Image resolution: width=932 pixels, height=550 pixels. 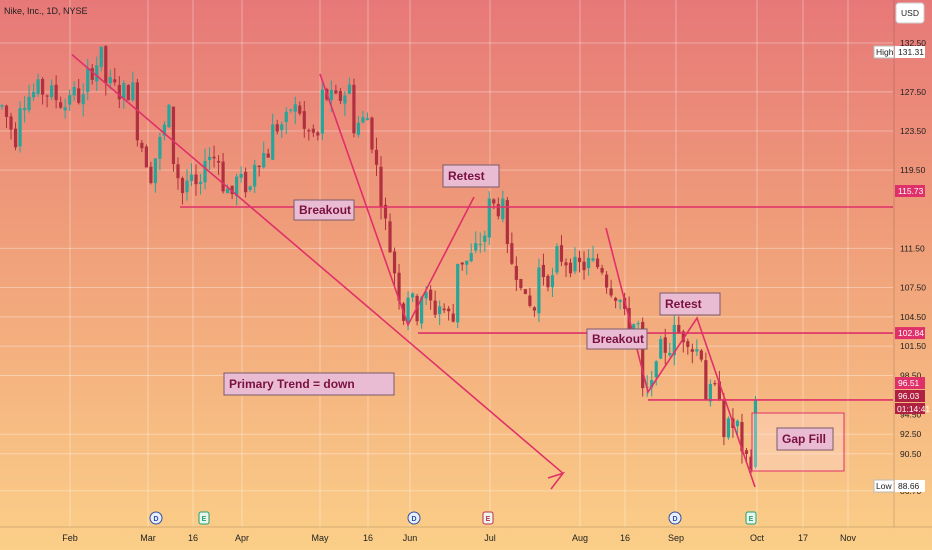 What do you see at coordinates (320, 538) in the screenshot?
I see `time-tick-label: May` at bounding box center [320, 538].